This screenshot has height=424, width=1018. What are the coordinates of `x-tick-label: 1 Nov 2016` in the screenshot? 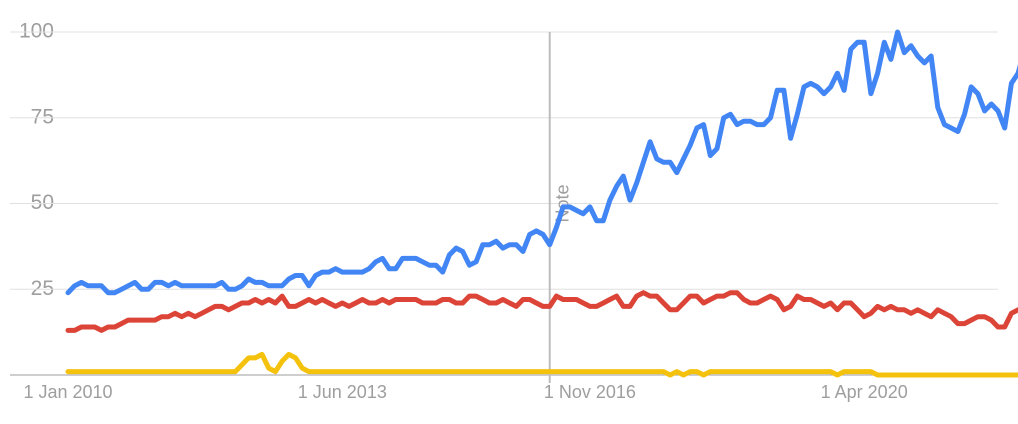 It's located at (590, 392).